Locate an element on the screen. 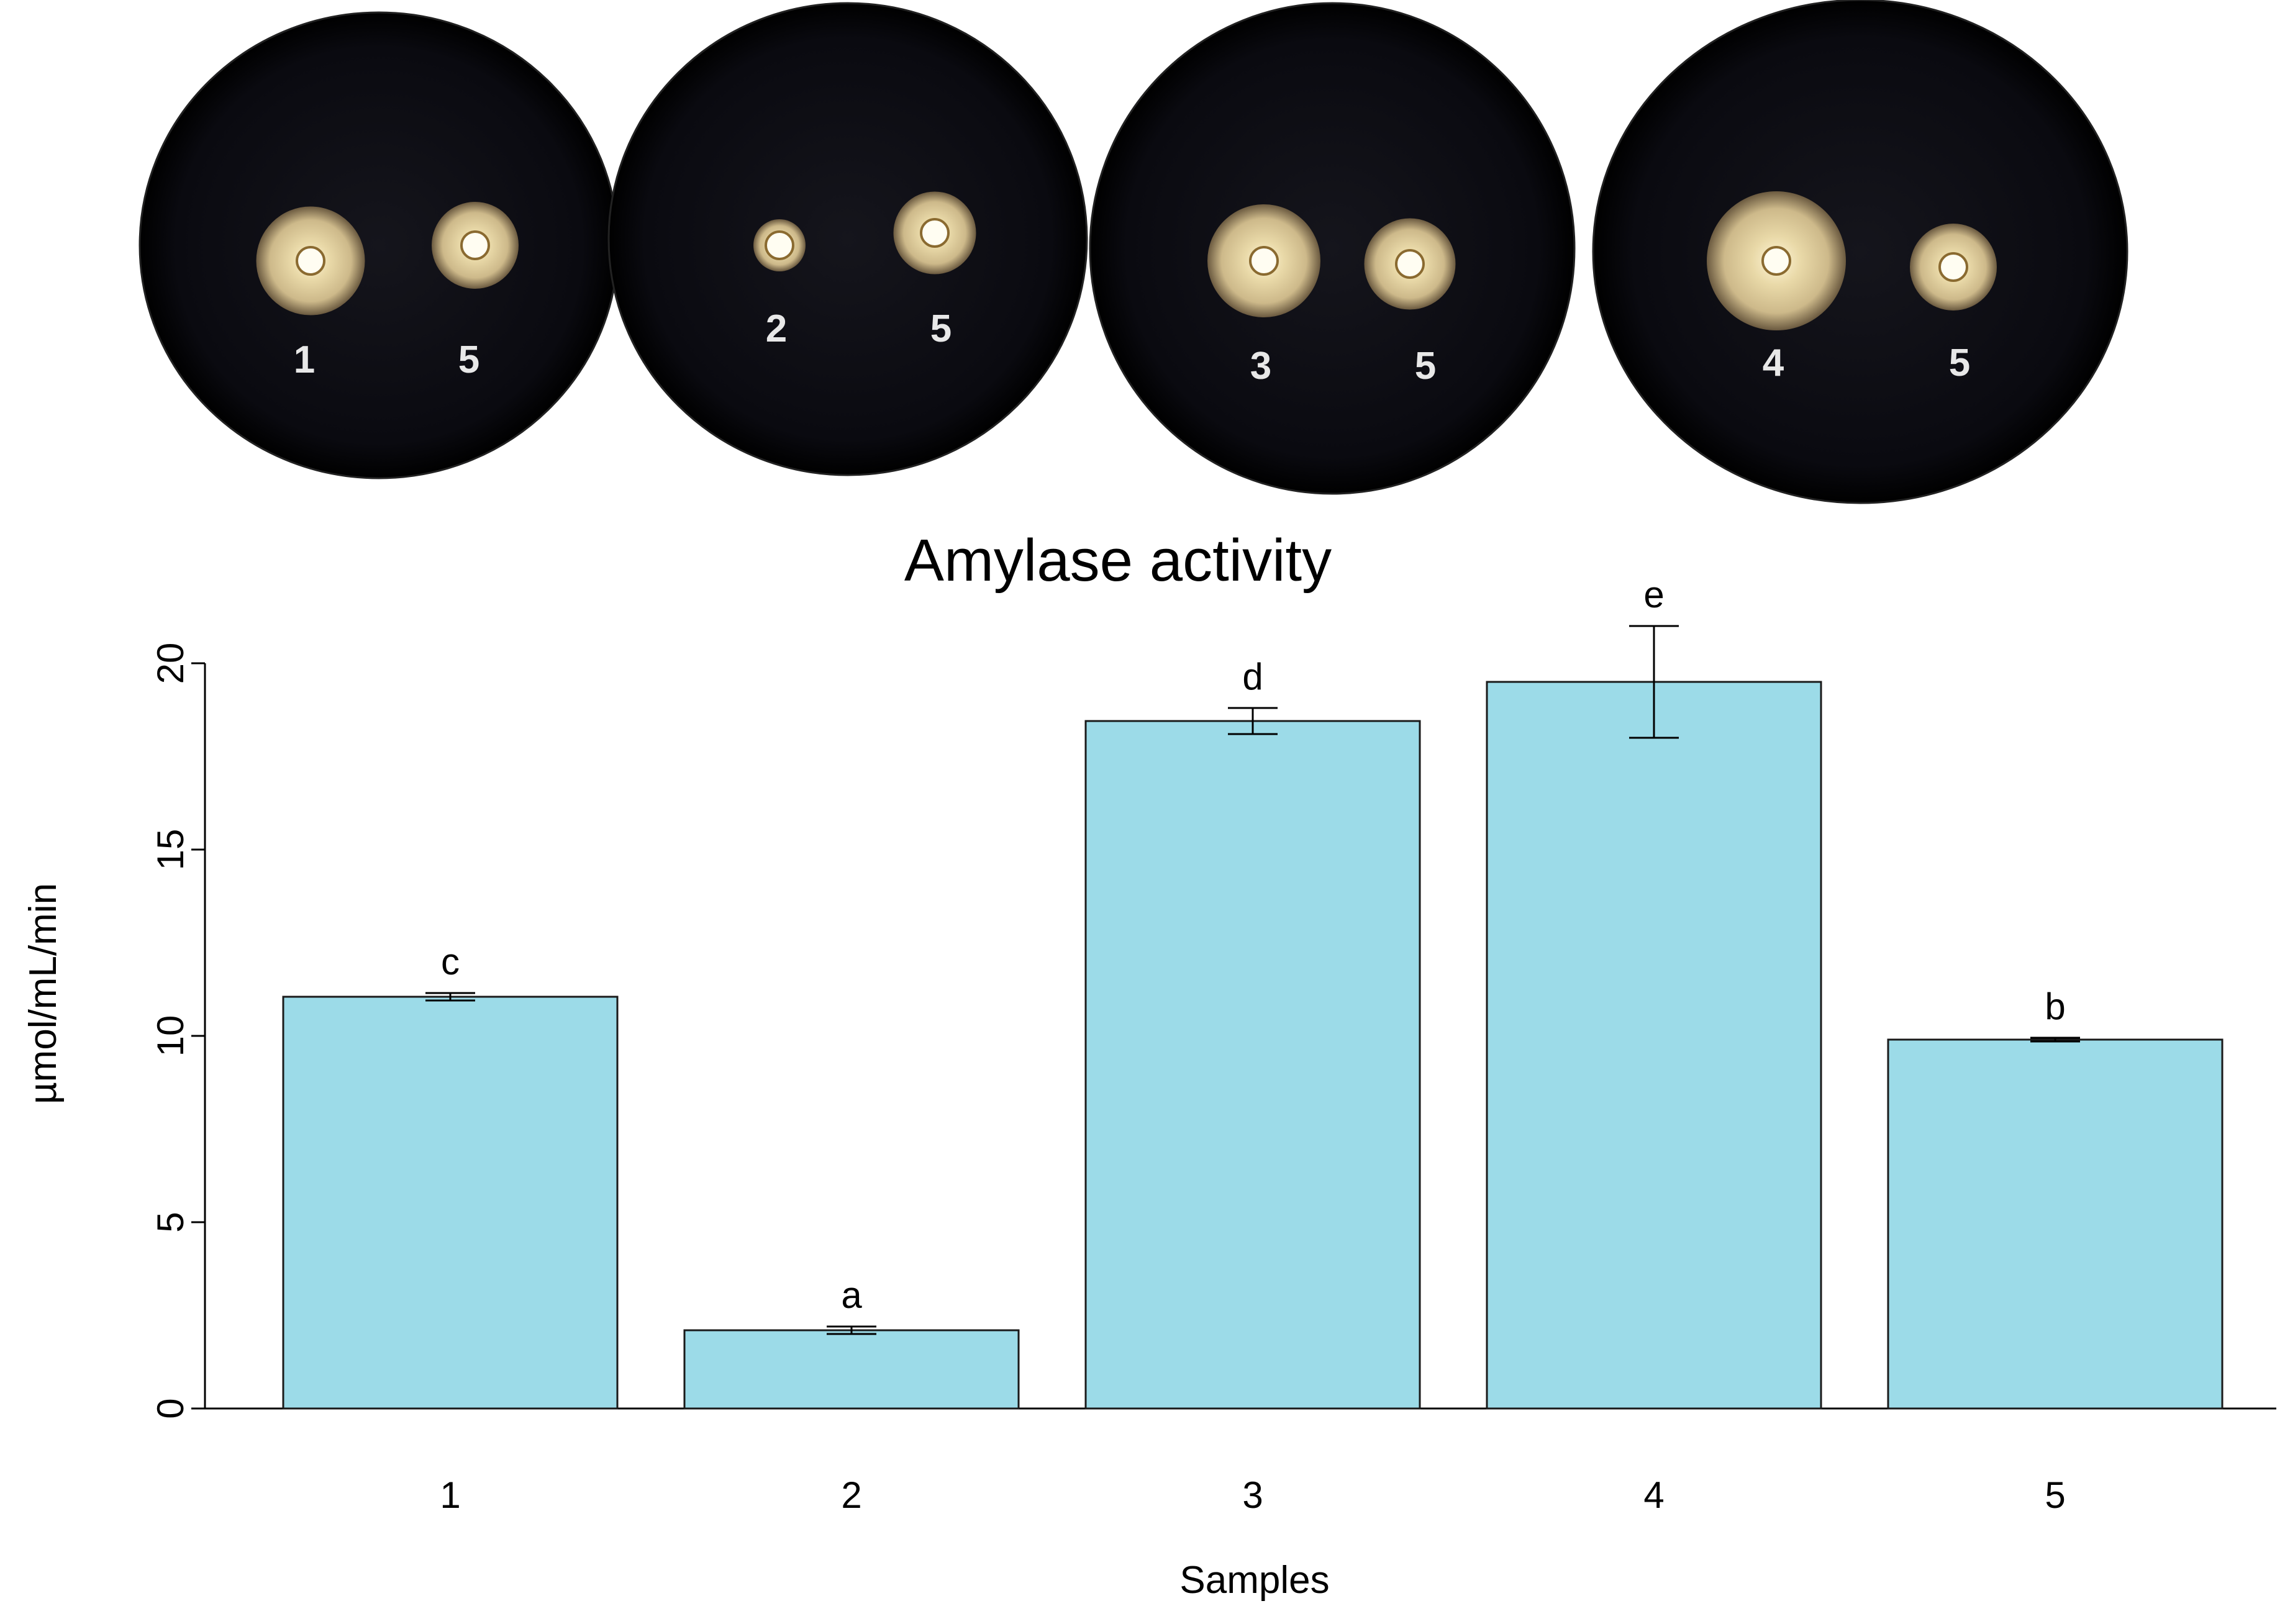  plate-sample-label: 2 is located at coordinates (777, 328).